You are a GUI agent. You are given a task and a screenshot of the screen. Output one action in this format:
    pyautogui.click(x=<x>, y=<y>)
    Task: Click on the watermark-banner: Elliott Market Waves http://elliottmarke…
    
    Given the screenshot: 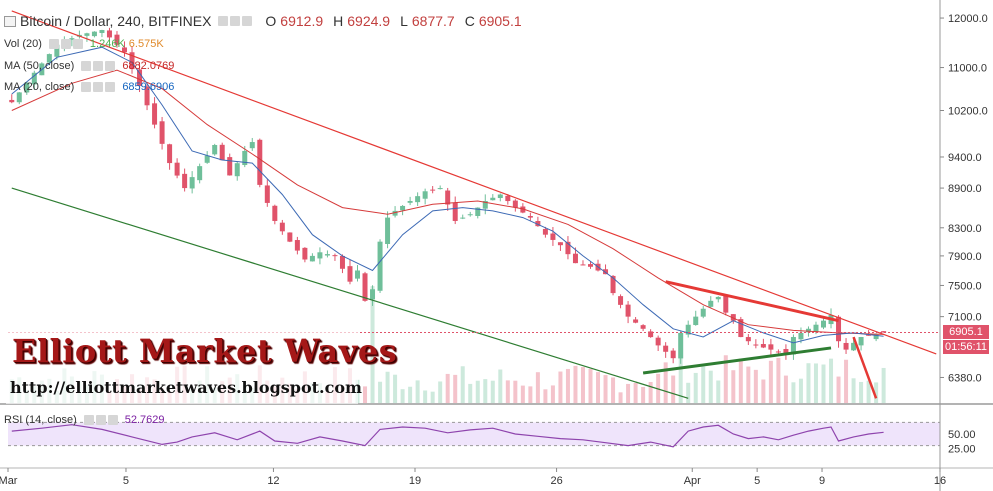 What is the action you would take?
    pyautogui.click(x=201, y=367)
    